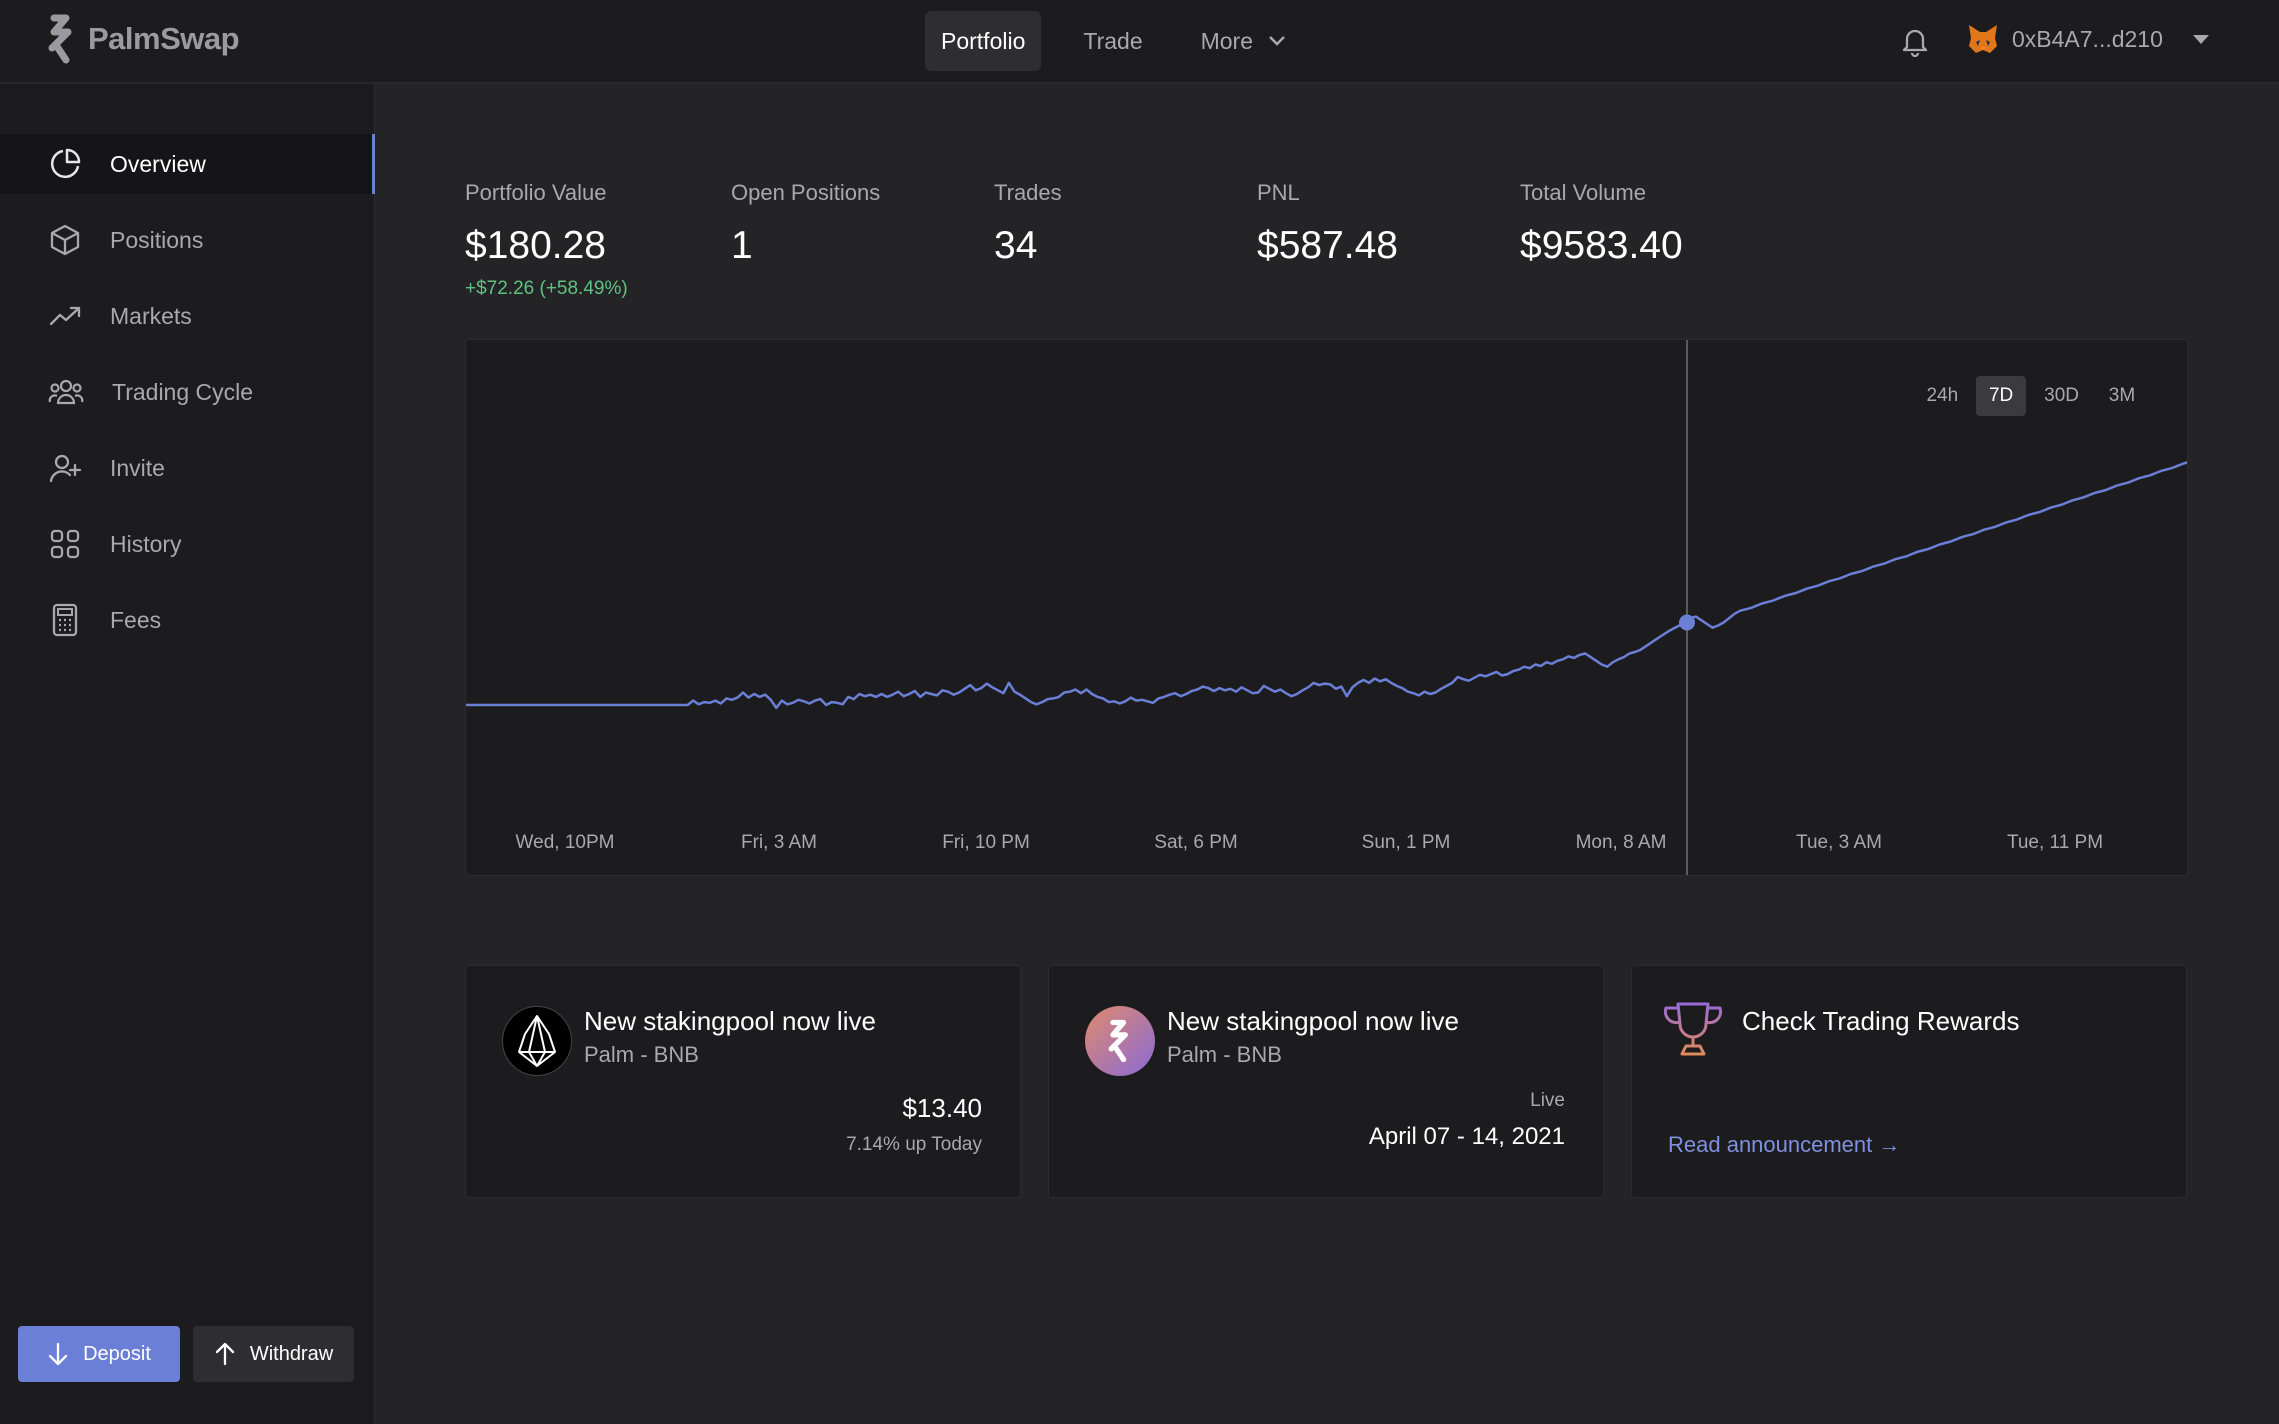 This screenshot has height=1424, width=2279. What do you see at coordinates (1942, 395) in the screenshot?
I see `range-24h: 24h` at bounding box center [1942, 395].